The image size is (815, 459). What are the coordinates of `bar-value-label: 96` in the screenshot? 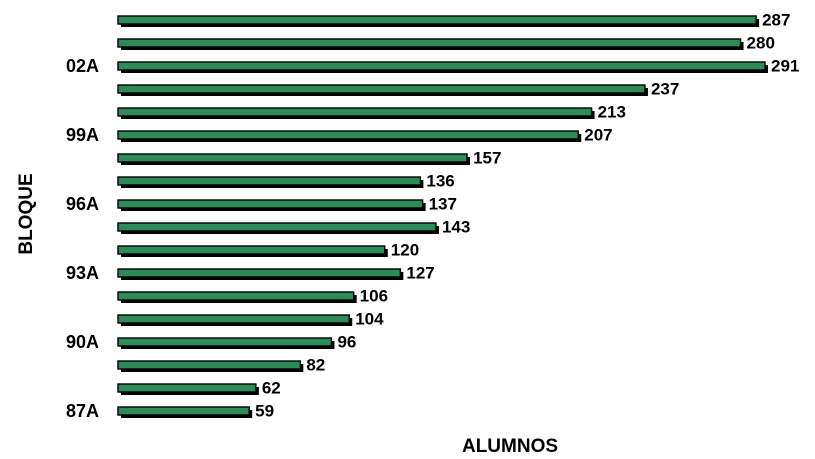 It's located at (346, 341).